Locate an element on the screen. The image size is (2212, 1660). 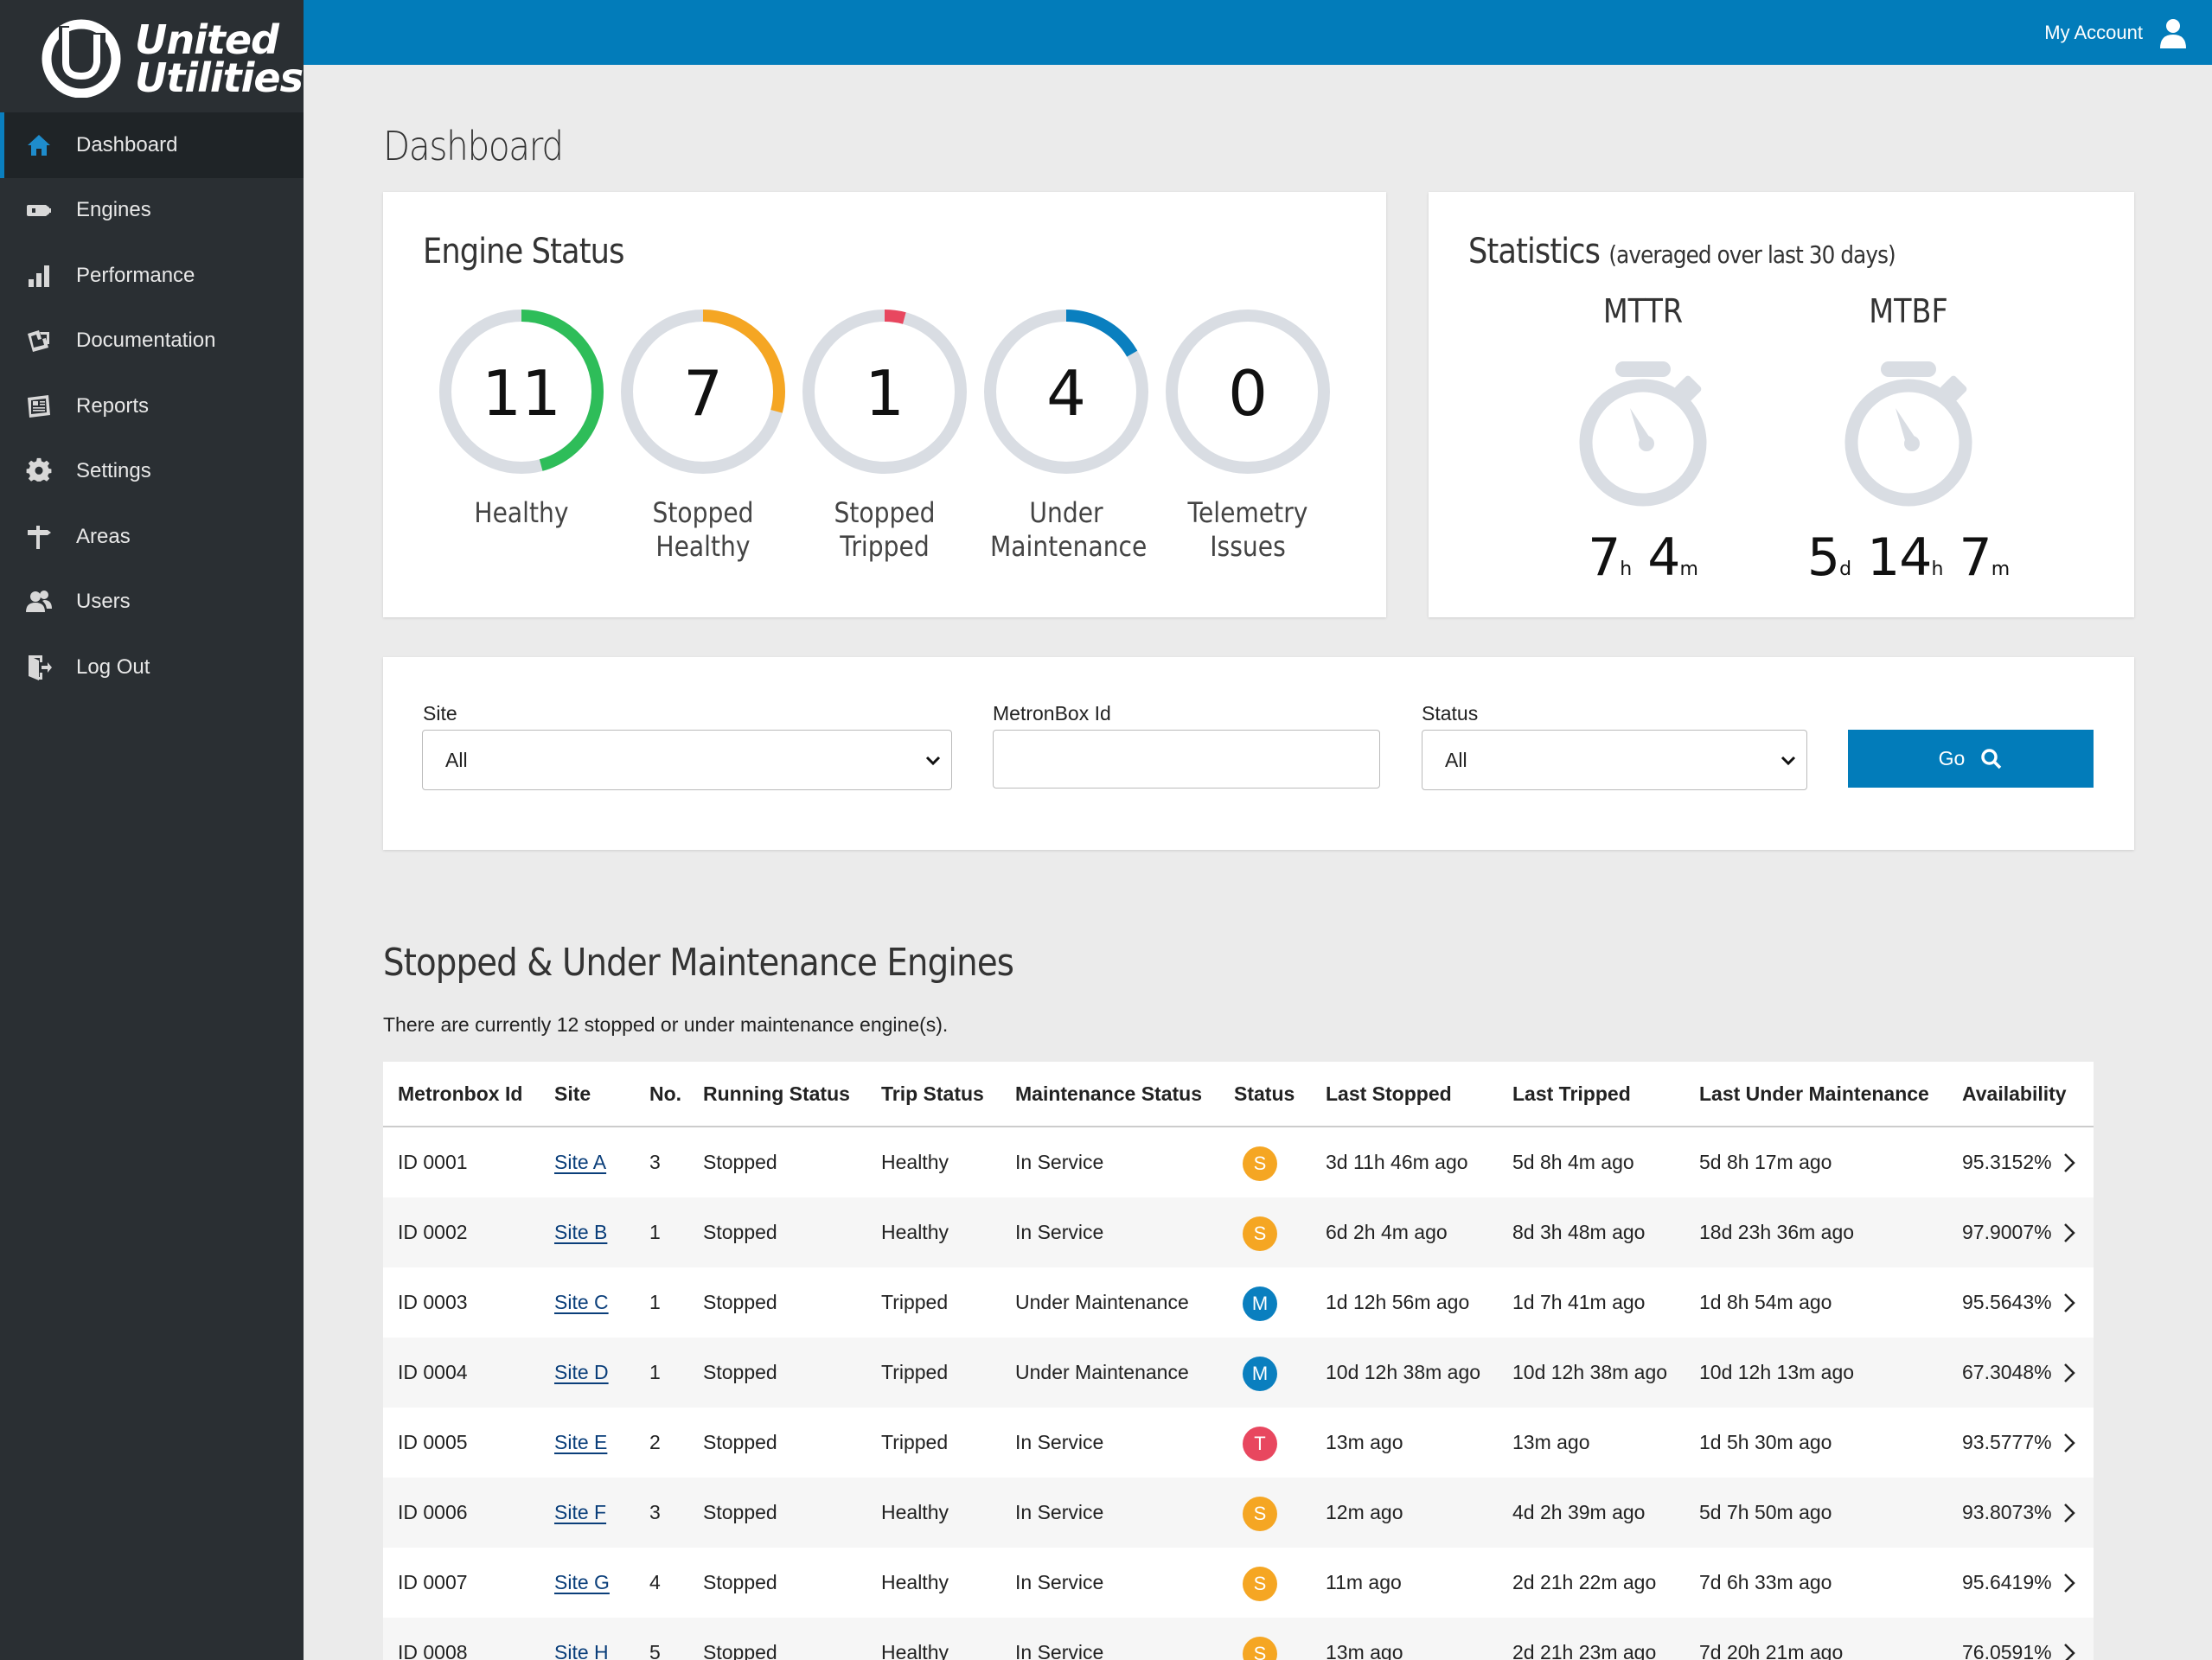
united-utilities-logo: United Utilities is located at coordinates (171, 58).